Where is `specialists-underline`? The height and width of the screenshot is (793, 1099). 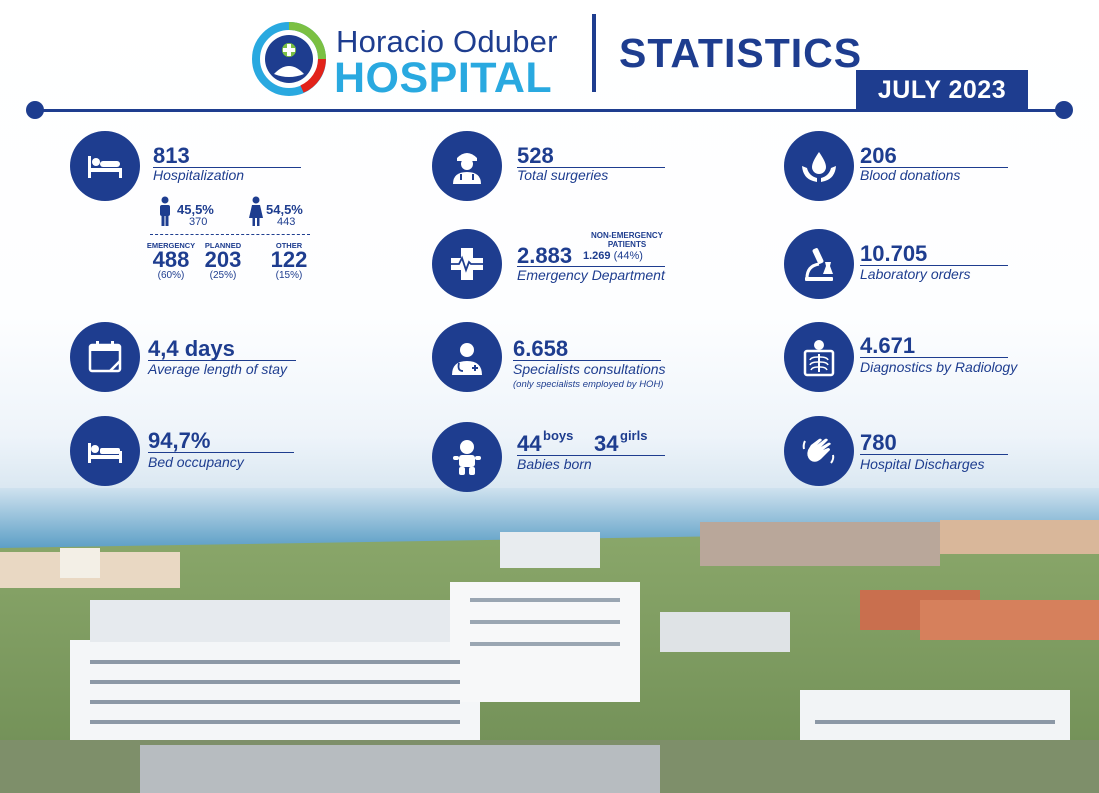 specialists-underline is located at coordinates (587, 360).